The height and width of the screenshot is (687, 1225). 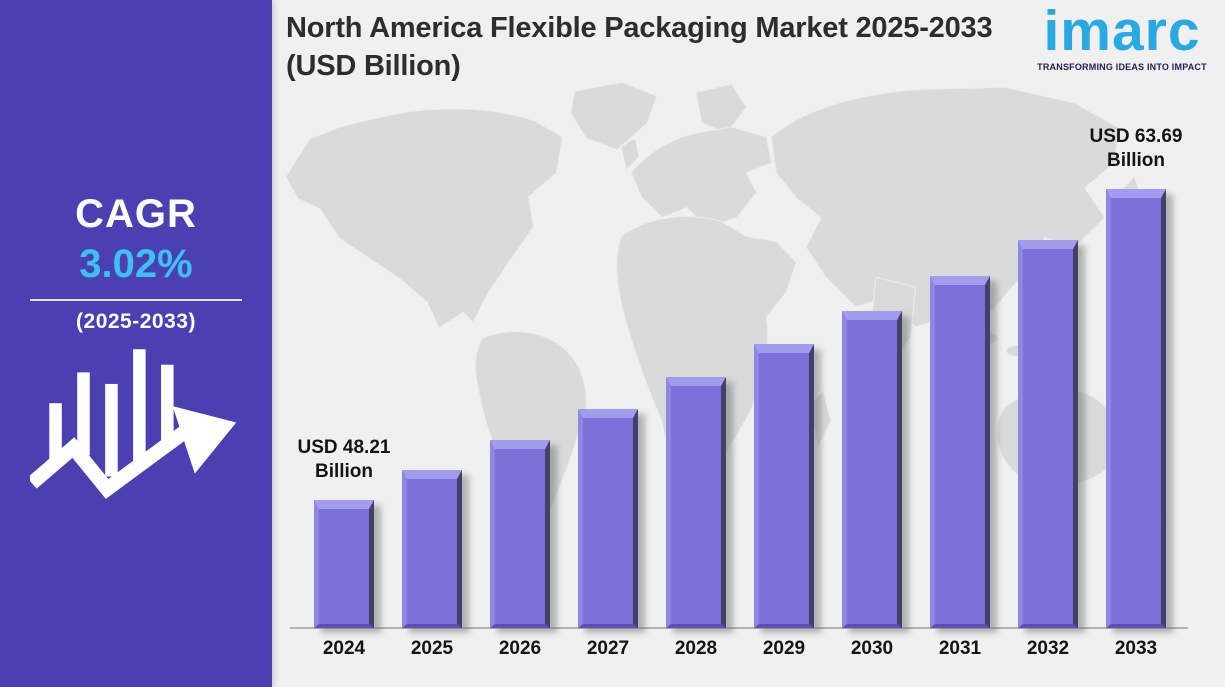 I want to click on x-tick-2028: 2028, so click(x=696, y=648).